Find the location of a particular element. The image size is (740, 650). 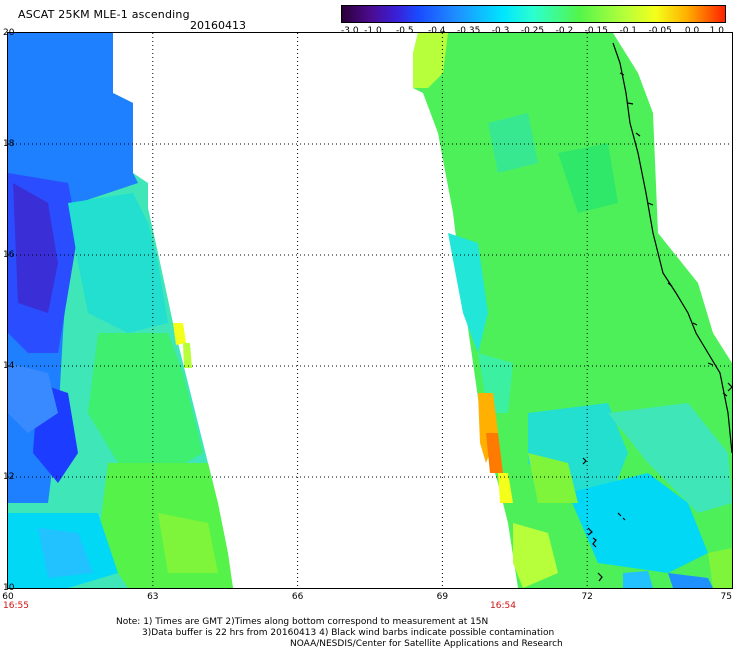

pass-time-label: 16:54 is located at coordinates (503, 606).